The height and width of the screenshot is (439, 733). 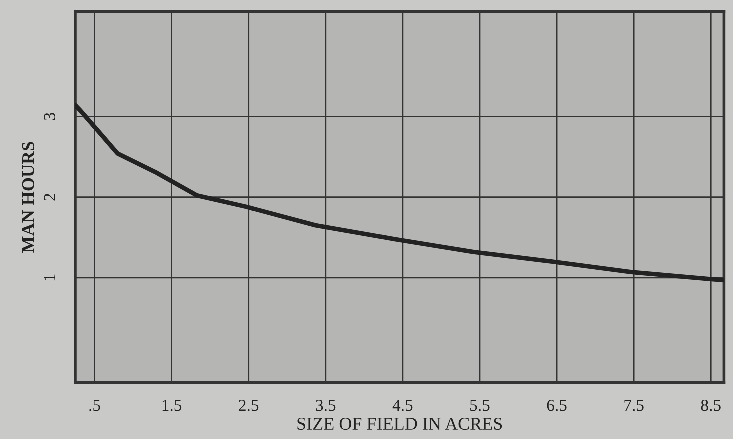 What do you see at coordinates (326, 406) in the screenshot?
I see `x-tick-label: 3.5` at bounding box center [326, 406].